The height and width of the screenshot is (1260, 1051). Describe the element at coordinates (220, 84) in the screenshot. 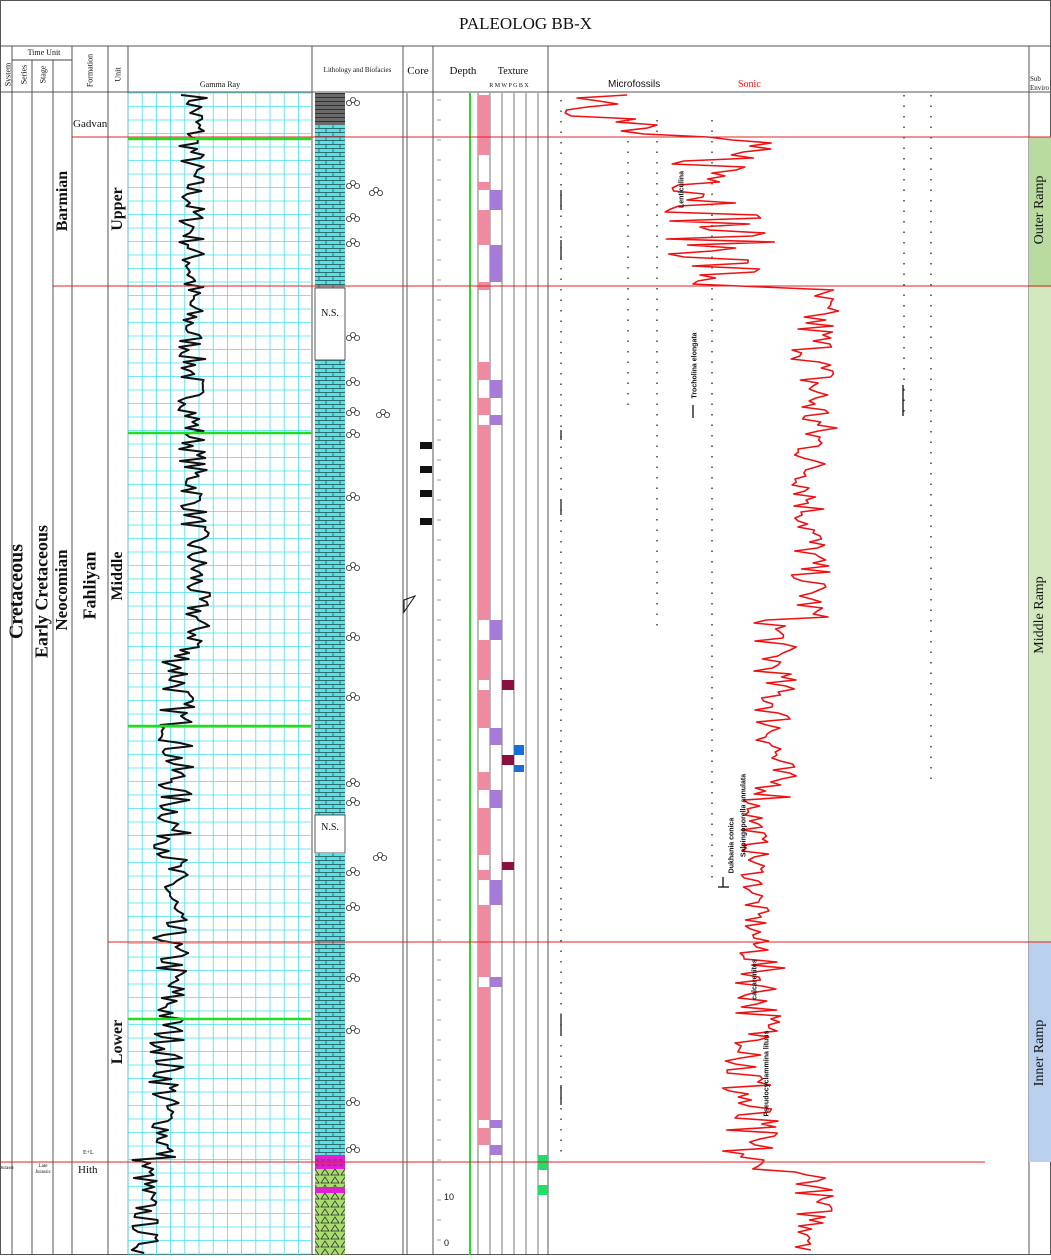

I see `header-gamma-ray: Gamma Ray` at that location.